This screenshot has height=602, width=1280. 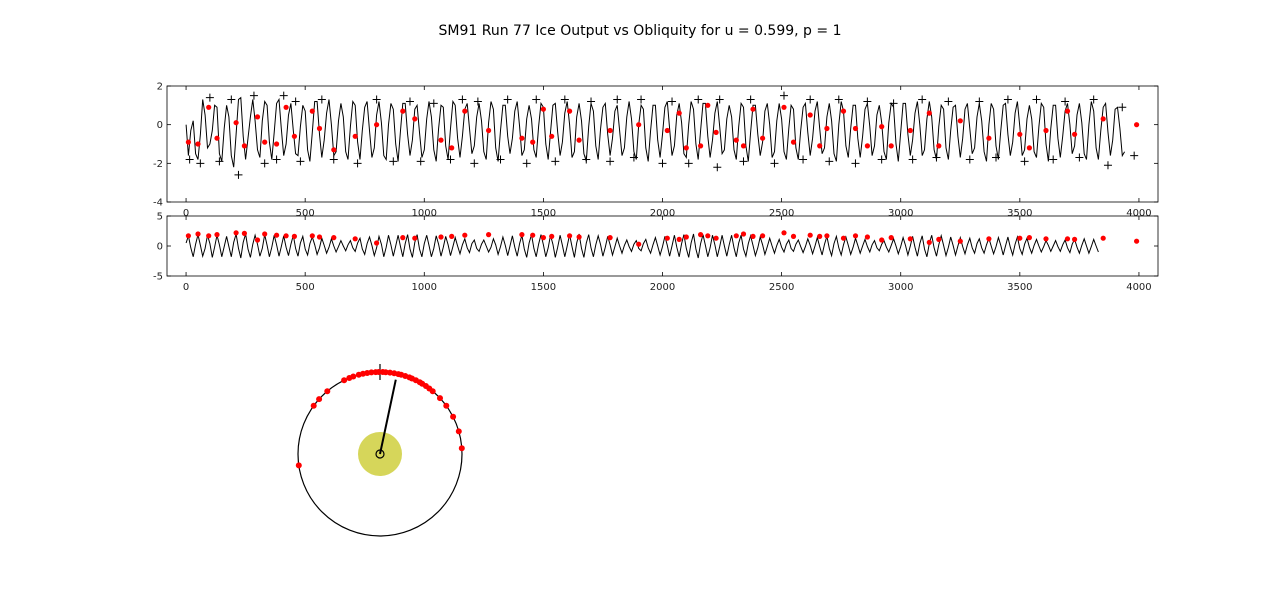 What do you see at coordinates (424, 287) in the screenshot?
I see `obliquity-xtick-label: 1000` at bounding box center [424, 287].